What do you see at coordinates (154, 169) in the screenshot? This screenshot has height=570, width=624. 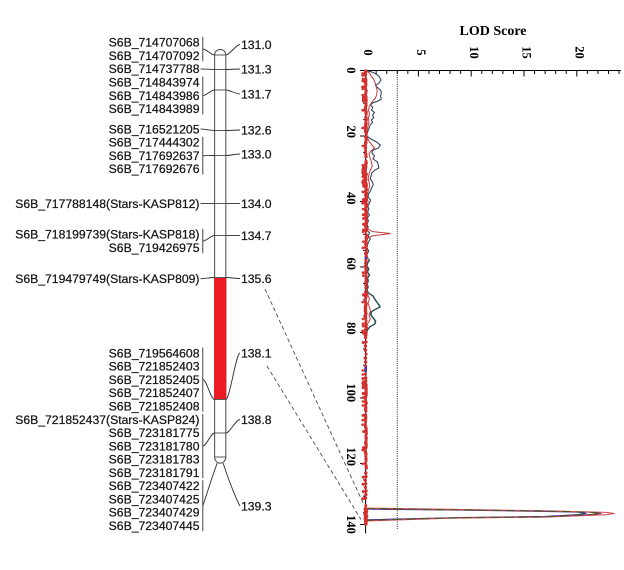 I see `svg-text: S6B_717692676` at bounding box center [154, 169].